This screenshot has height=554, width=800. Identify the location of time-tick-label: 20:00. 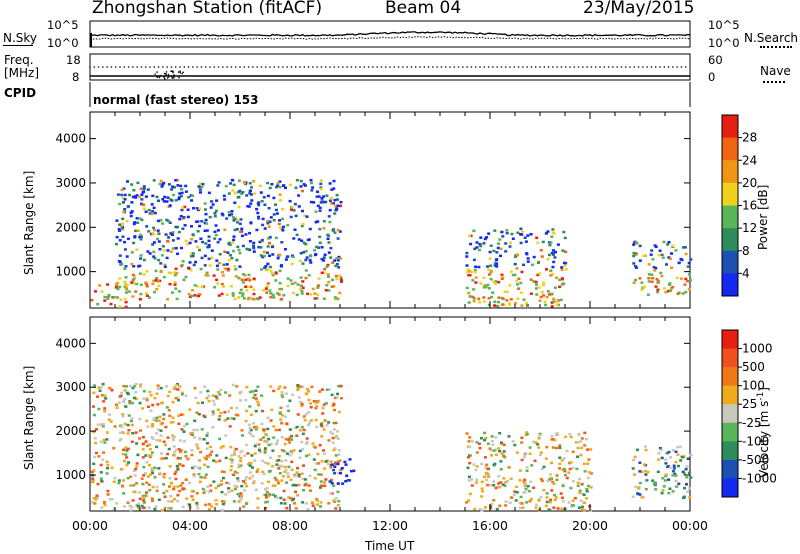
(590, 525).